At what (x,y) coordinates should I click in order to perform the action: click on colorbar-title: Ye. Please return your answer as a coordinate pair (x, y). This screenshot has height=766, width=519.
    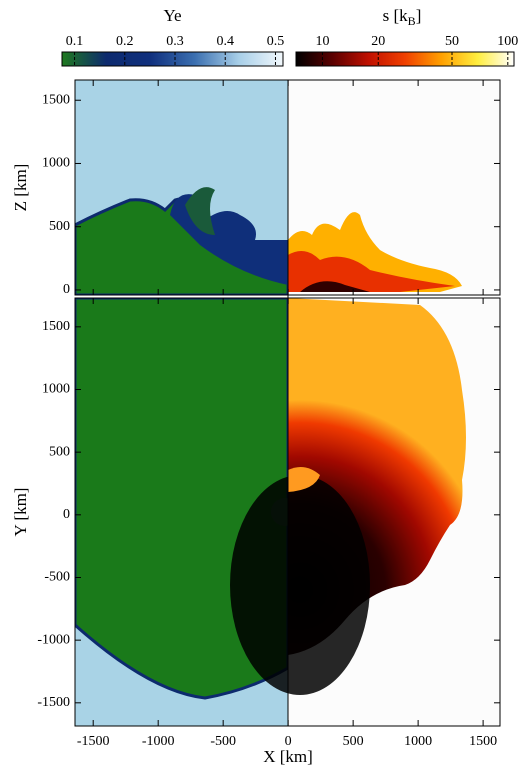
    Looking at the image, I should click on (172, 15).